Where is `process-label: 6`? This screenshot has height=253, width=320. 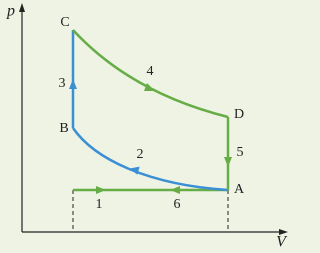
process-label: 6 is located at coordinates (177, 204).